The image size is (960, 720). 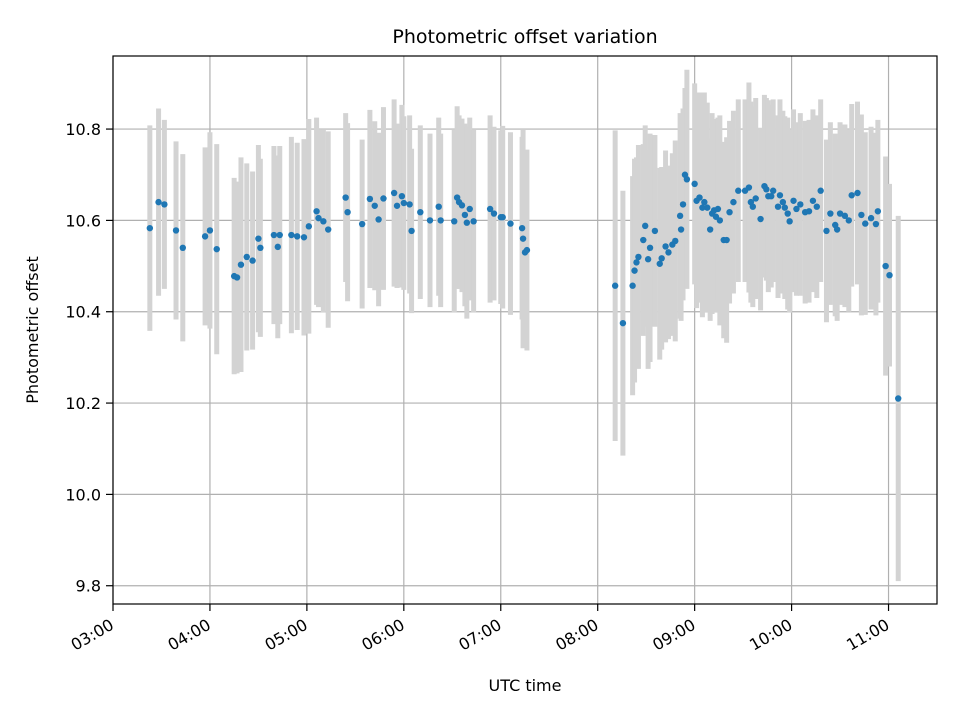 I want to click on y-tick-label: 9.8, so click(x=88, y=586).